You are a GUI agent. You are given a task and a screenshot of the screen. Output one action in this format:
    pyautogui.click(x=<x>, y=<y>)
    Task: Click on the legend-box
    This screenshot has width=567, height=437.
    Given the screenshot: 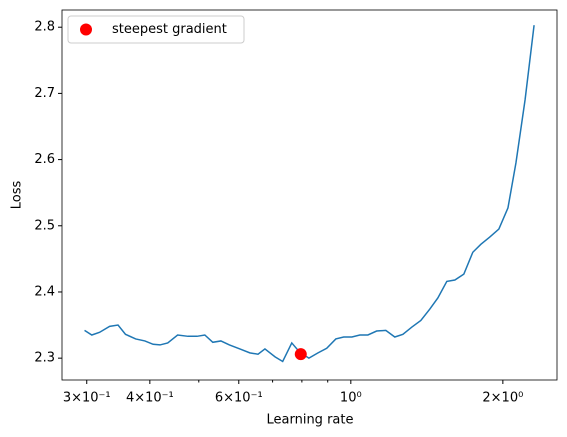 What is the action you would take?
    pyautogui.click(x=156, y=29)
    